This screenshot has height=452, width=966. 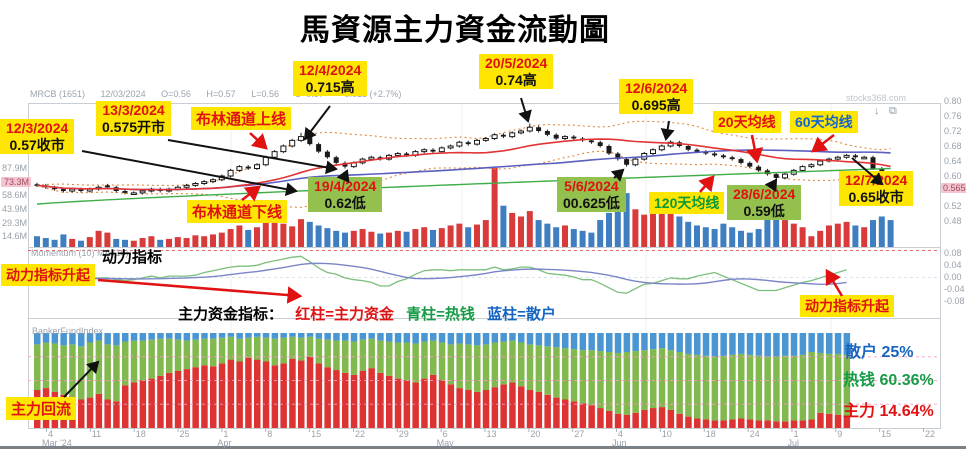 What do you see at coordinates (754, 434) in the screenshot?
I see `x-axis-day-label: 24` at bounding box center [754, 434].